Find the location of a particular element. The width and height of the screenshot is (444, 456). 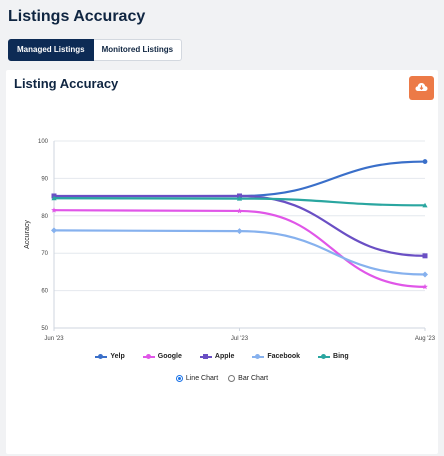

legend-swatch-yelp is located at coordinates (101, 356).